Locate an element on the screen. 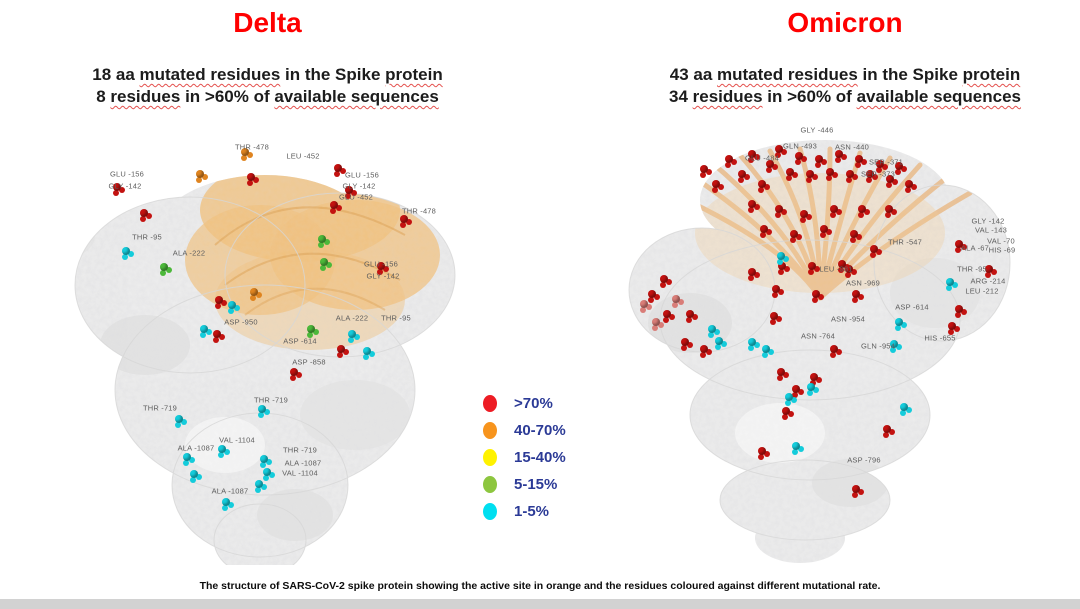 Image resolution: width=1080 pixels, height=609 pixels. legend-item: 5-15% is located at coordinates (524, 484).